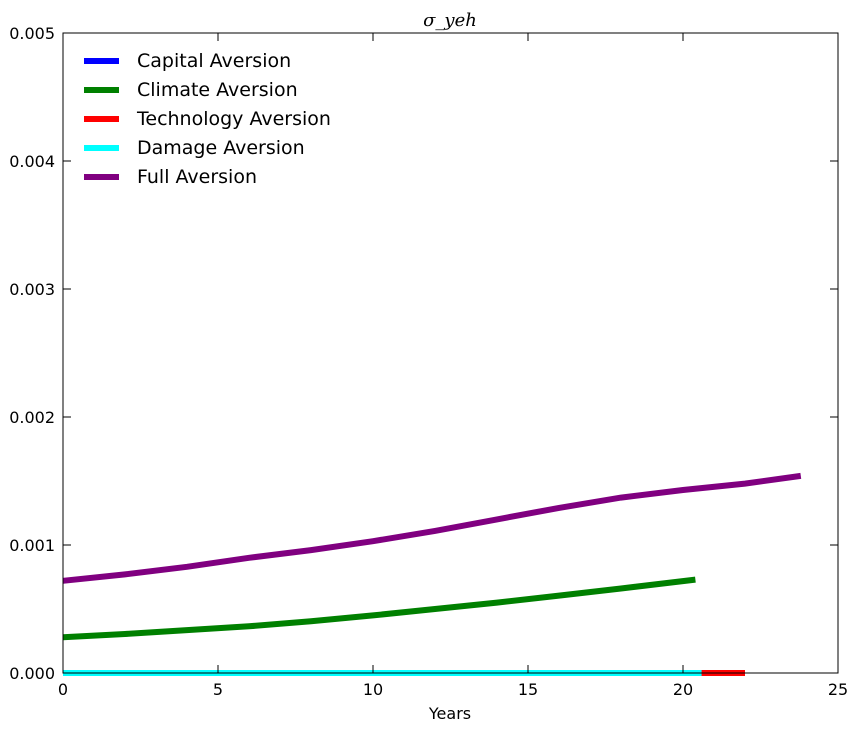  Describe the element at coordinates (214, 61) in the screenshot. I see `legend-label: Capital Aversion` at that location.